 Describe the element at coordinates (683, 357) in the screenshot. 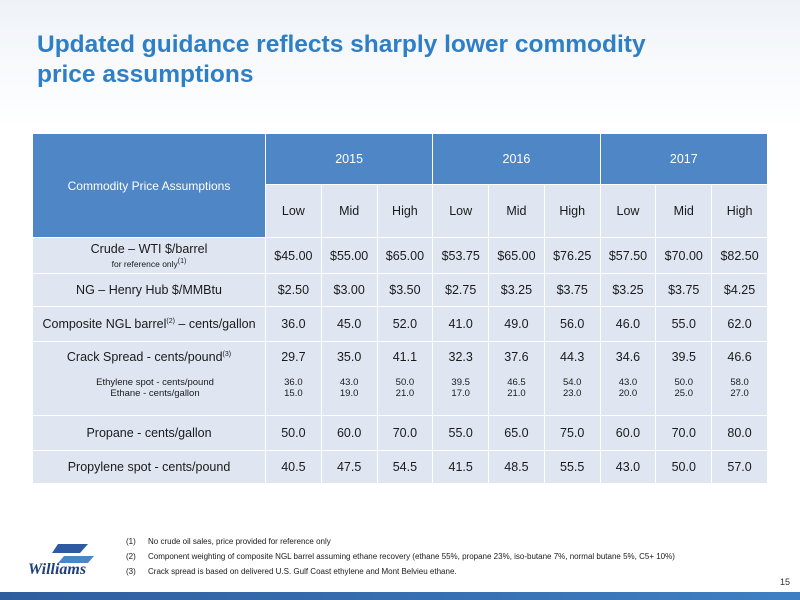

I see `cell-value: 39.5` at that location.